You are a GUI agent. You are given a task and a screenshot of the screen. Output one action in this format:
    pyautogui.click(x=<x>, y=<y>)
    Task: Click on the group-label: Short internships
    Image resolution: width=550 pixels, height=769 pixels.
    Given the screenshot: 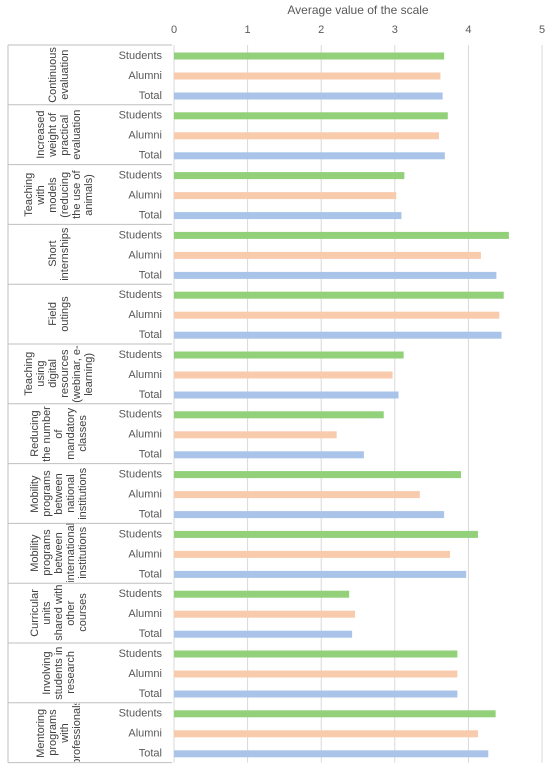 What is the action you would take?
    pyautogui.click(x=59, y=254)
    